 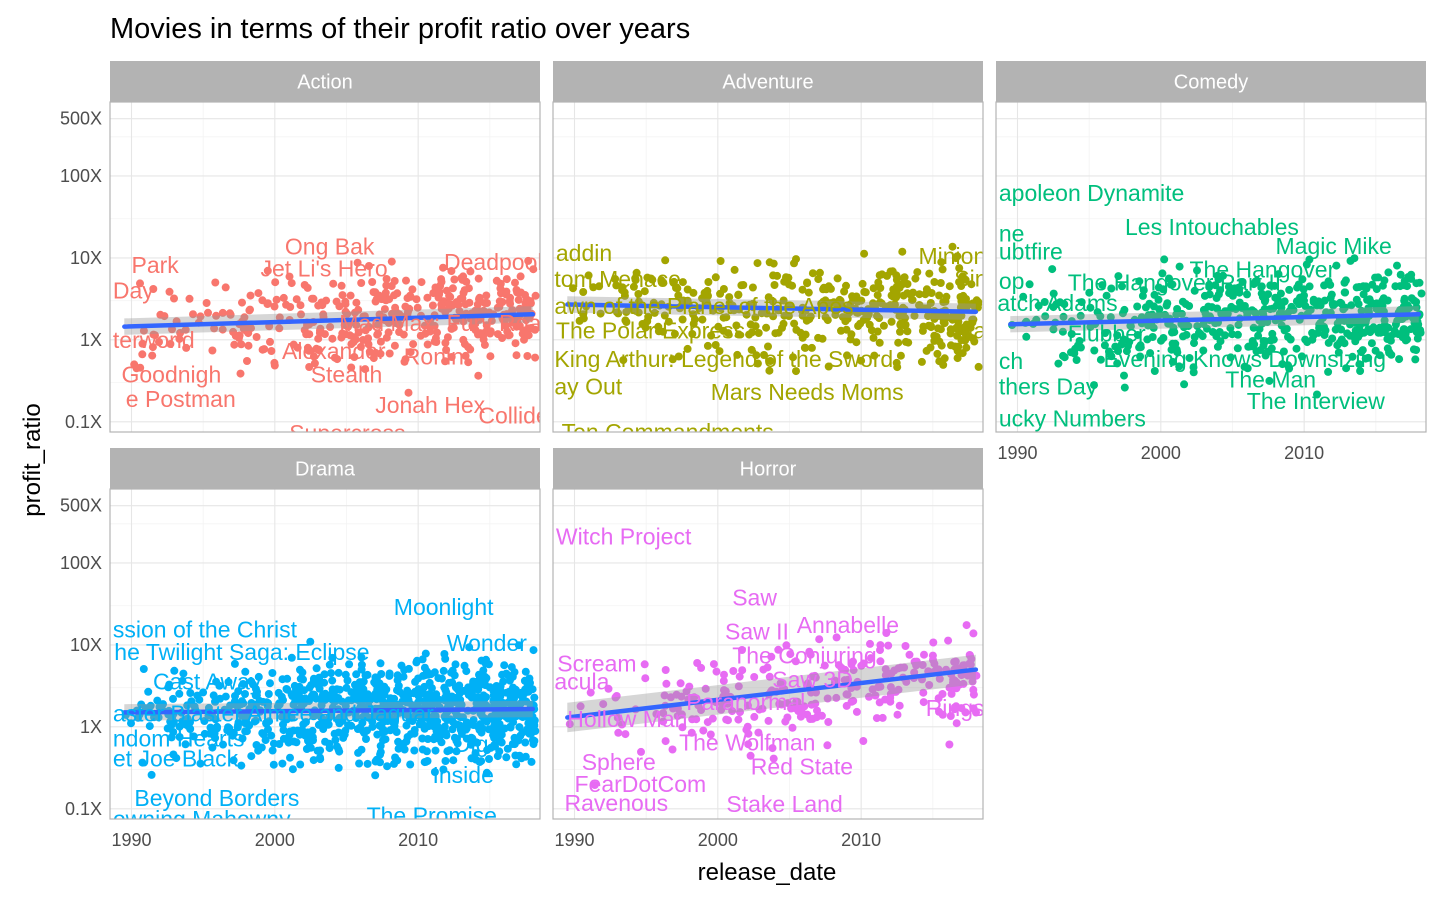 What do you see at coordinates (81, 176) in the screenshot?
I see `y-tick-label: 100X` at bounding box center [81, 176].